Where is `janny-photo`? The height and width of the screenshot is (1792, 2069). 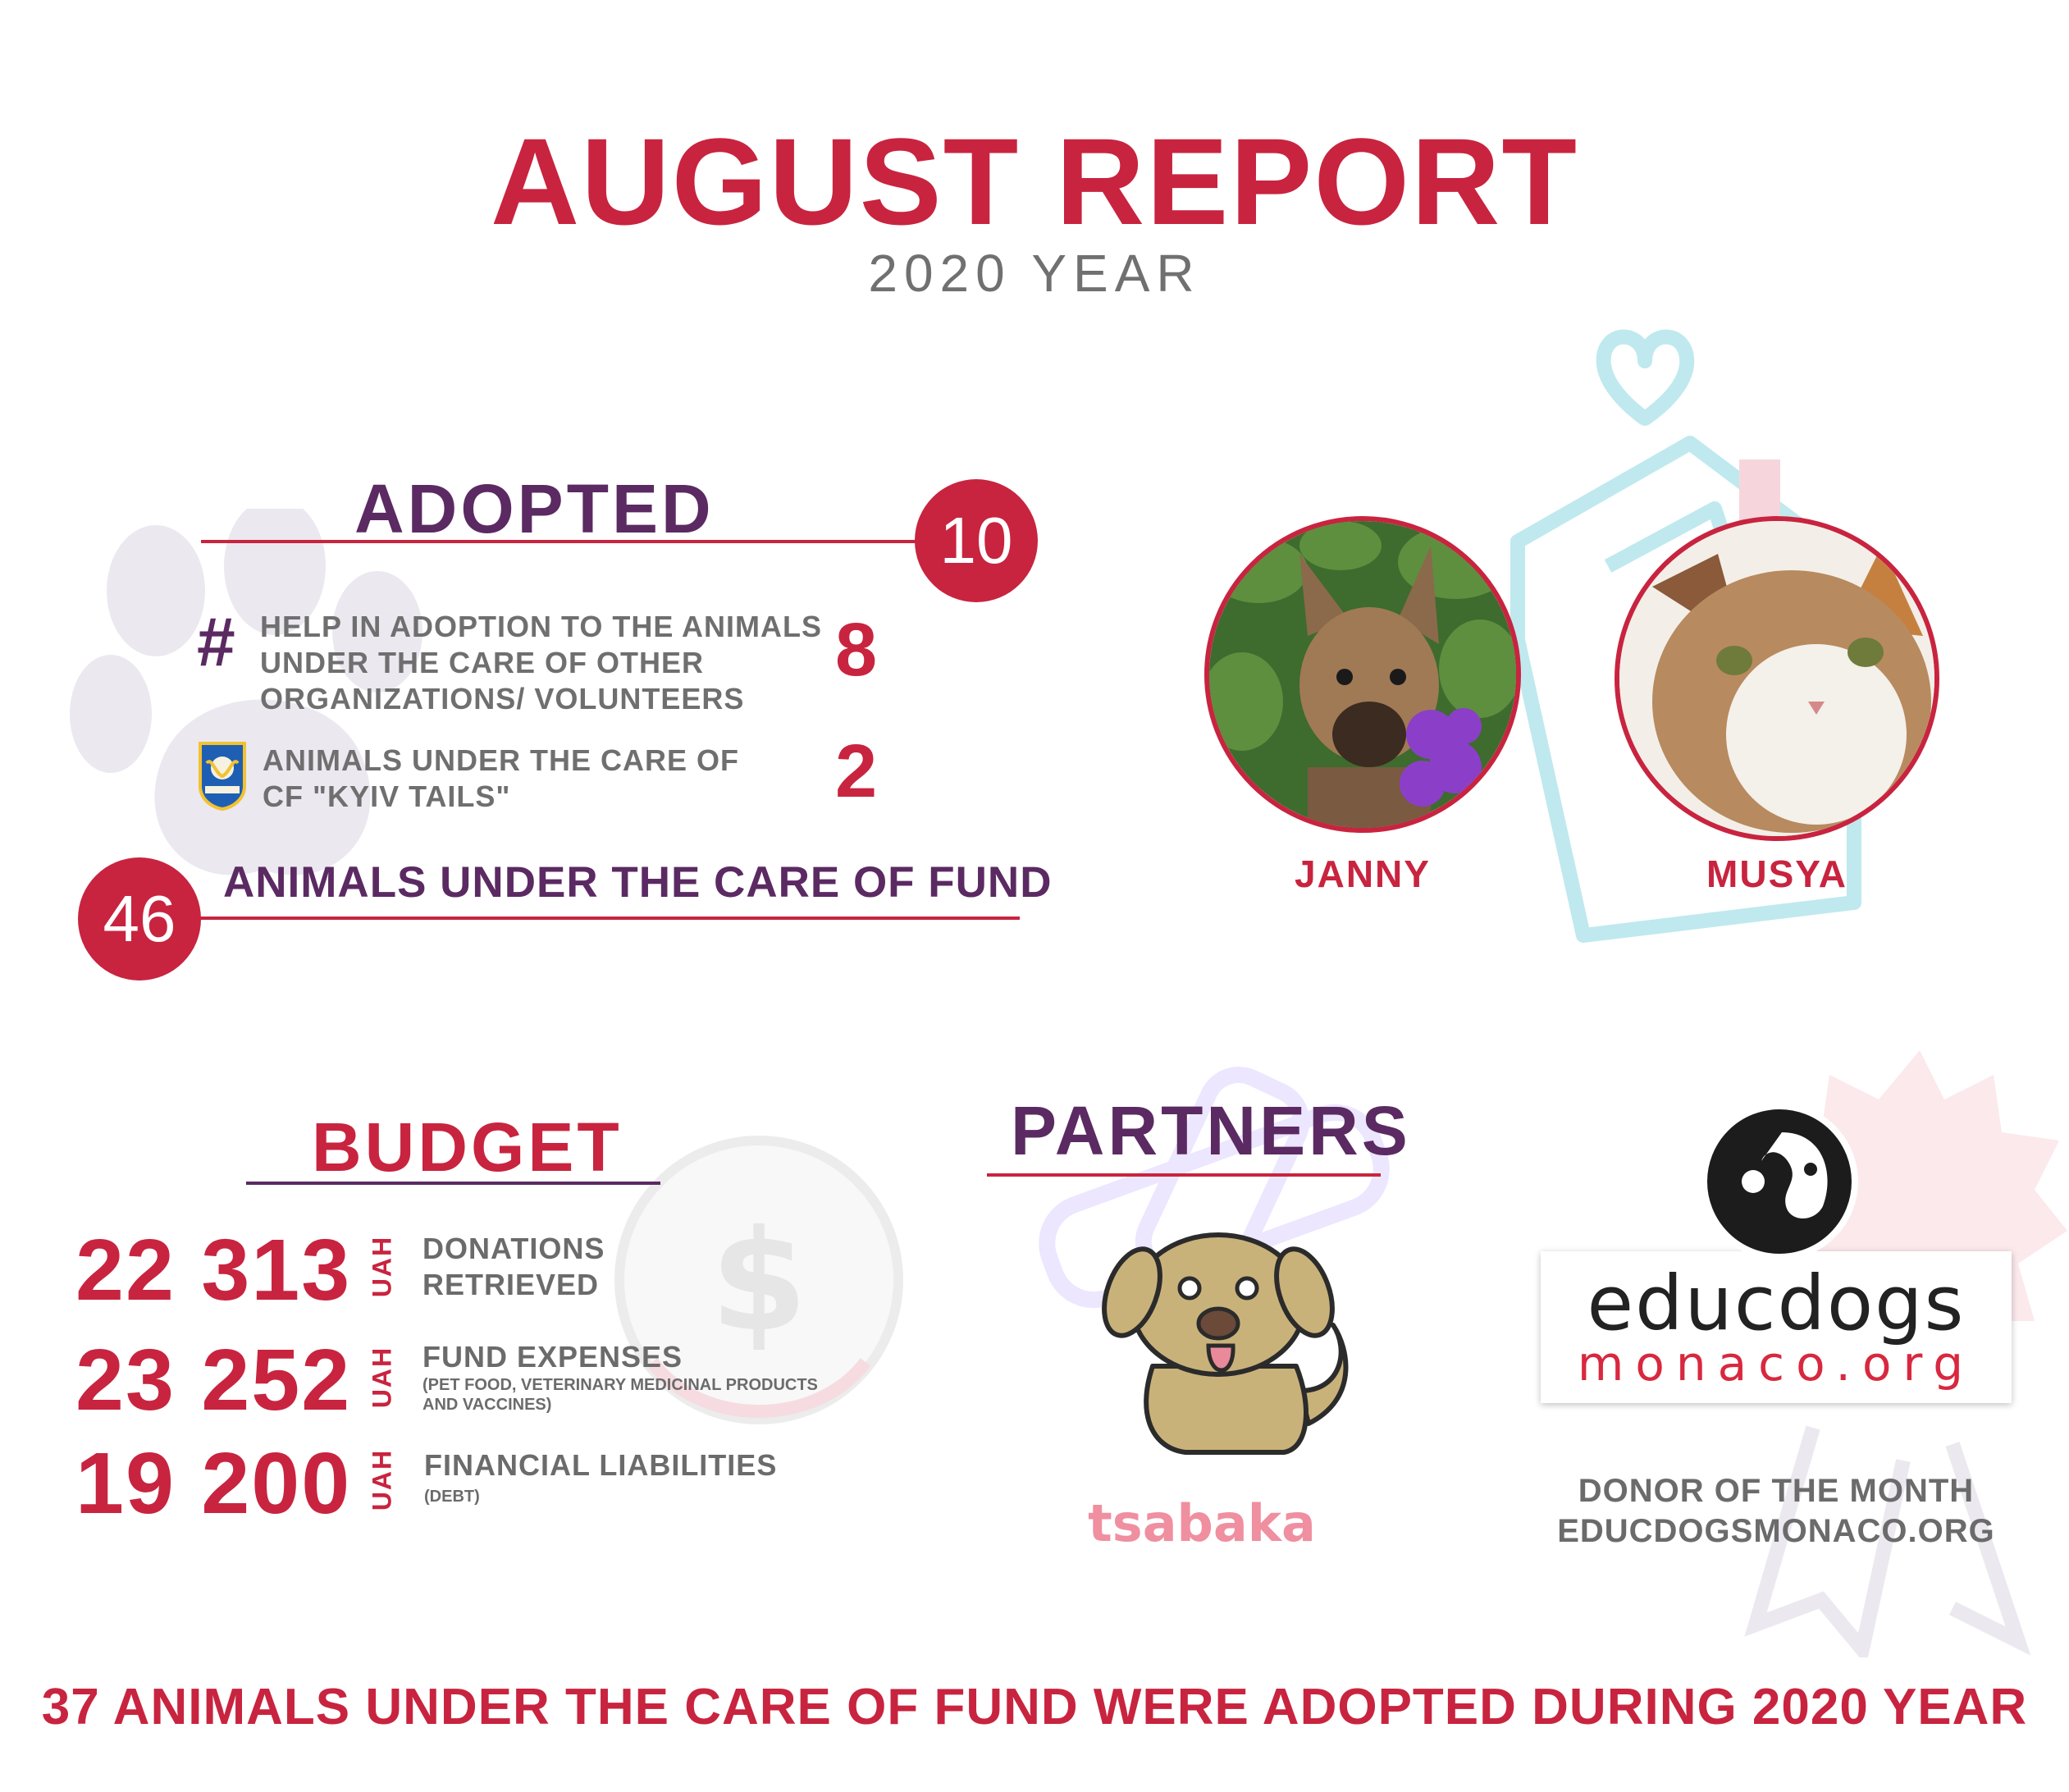
janny-photo is located at coordinates (1362, 674).